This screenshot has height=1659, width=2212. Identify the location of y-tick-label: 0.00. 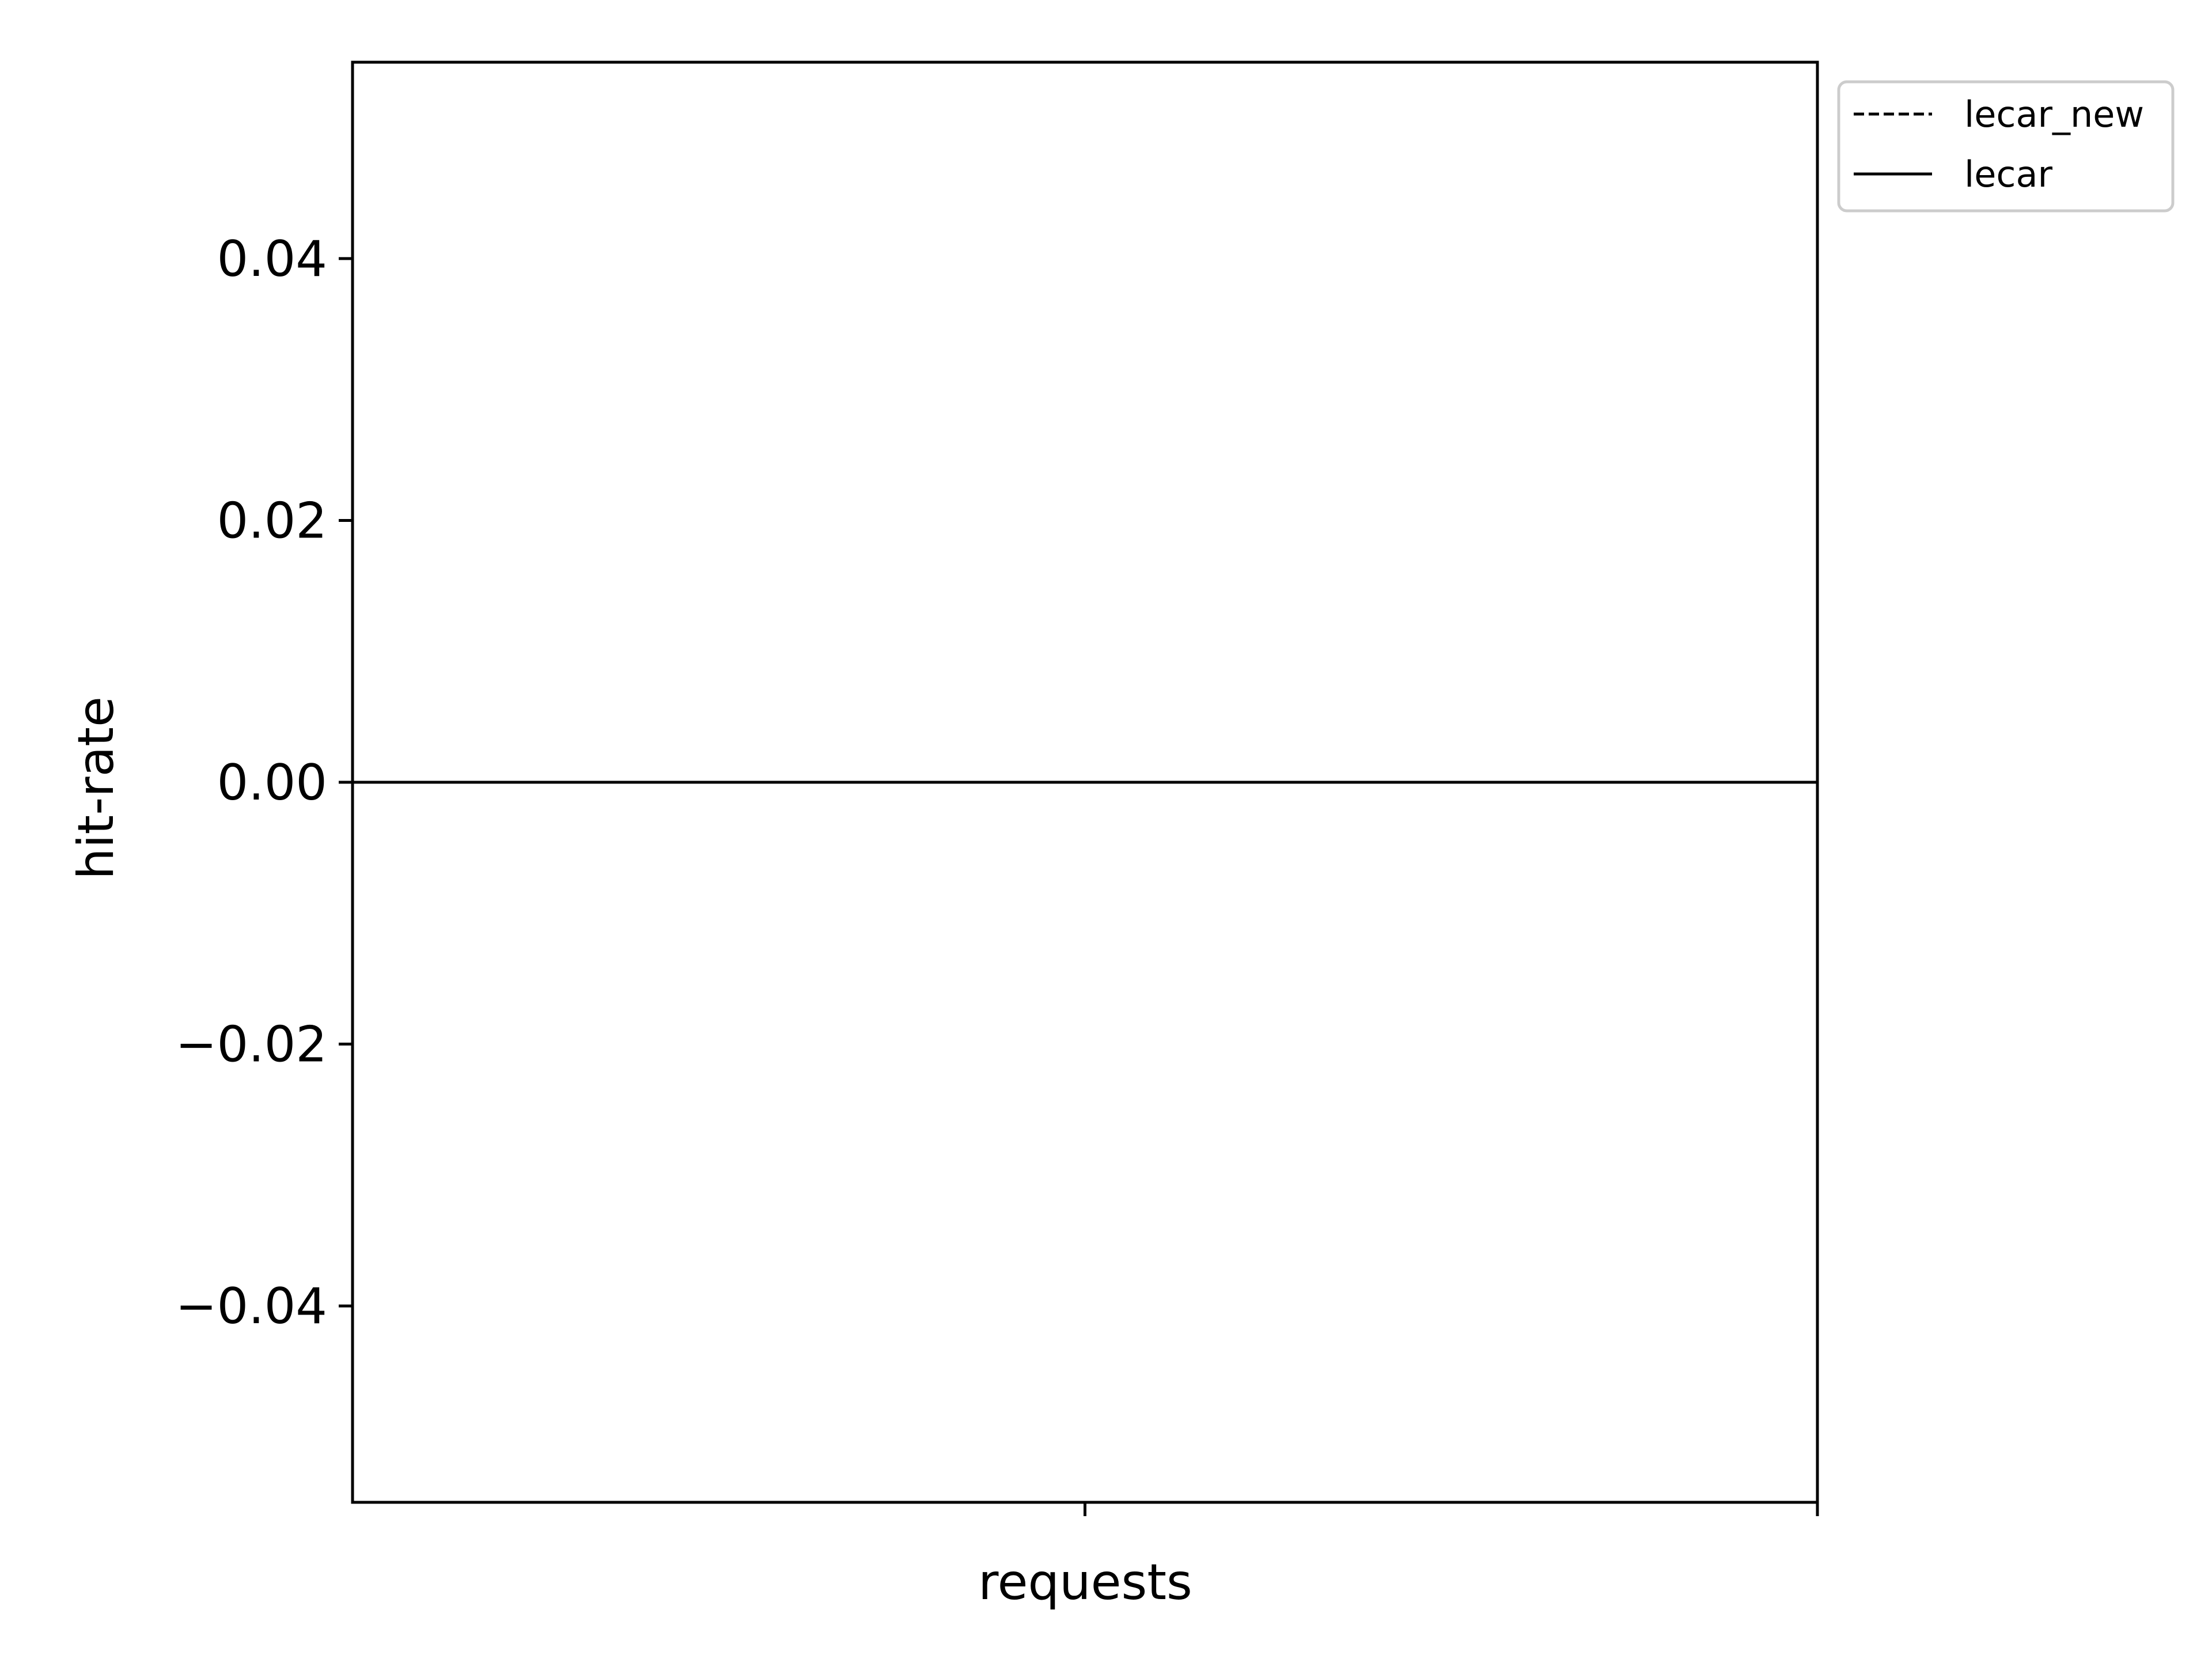
(272, 783).